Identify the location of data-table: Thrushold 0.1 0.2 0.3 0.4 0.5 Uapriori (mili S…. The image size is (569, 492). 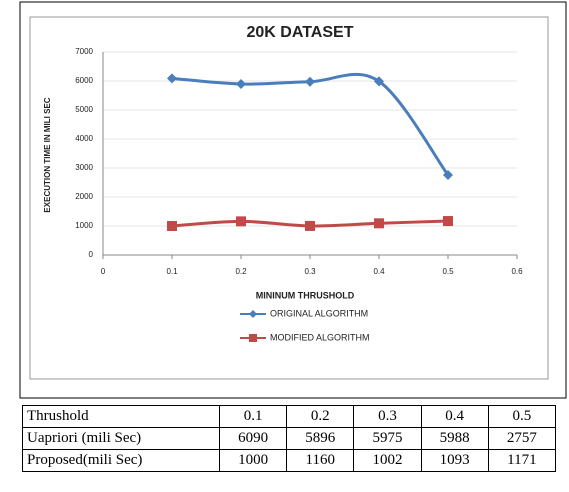
(289, 438).